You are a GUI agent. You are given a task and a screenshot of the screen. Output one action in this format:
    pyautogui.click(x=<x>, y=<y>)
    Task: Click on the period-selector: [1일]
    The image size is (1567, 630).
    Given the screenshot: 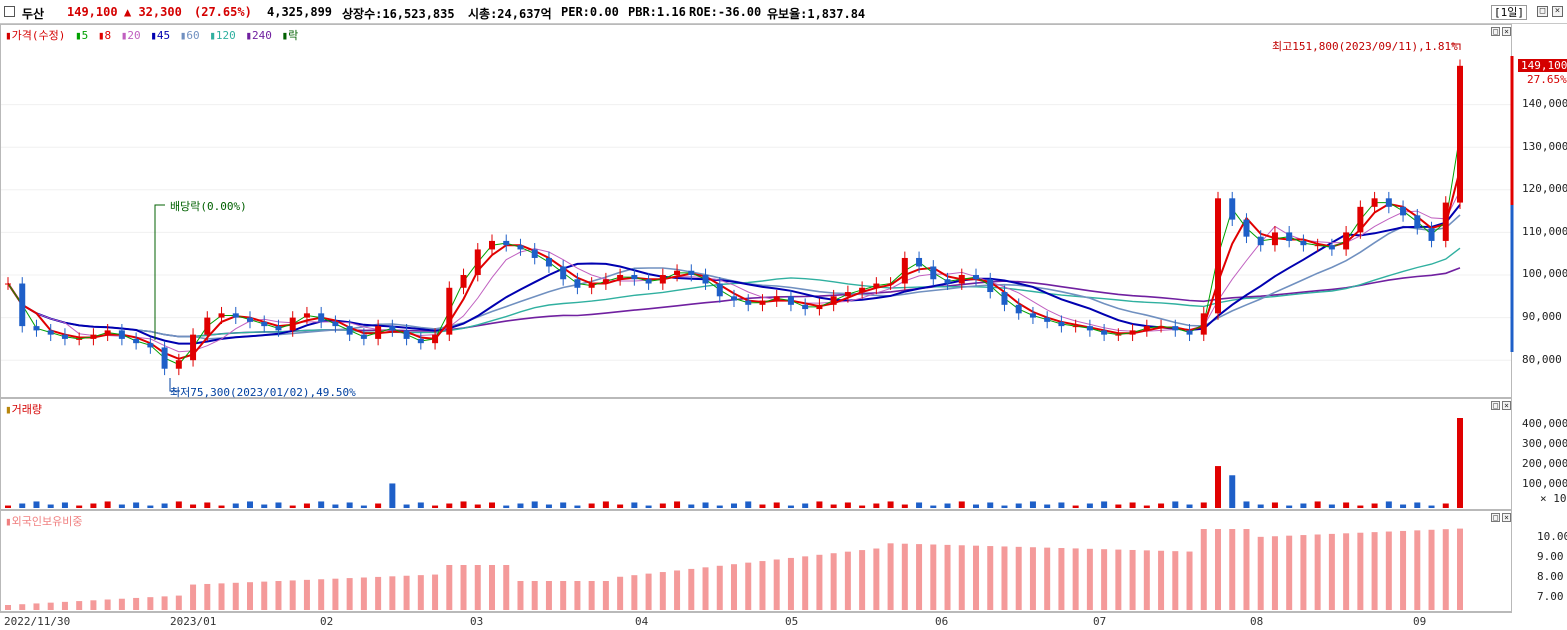 What is the action you would take?
    pyautogui.click(x=1509, y=12)
    